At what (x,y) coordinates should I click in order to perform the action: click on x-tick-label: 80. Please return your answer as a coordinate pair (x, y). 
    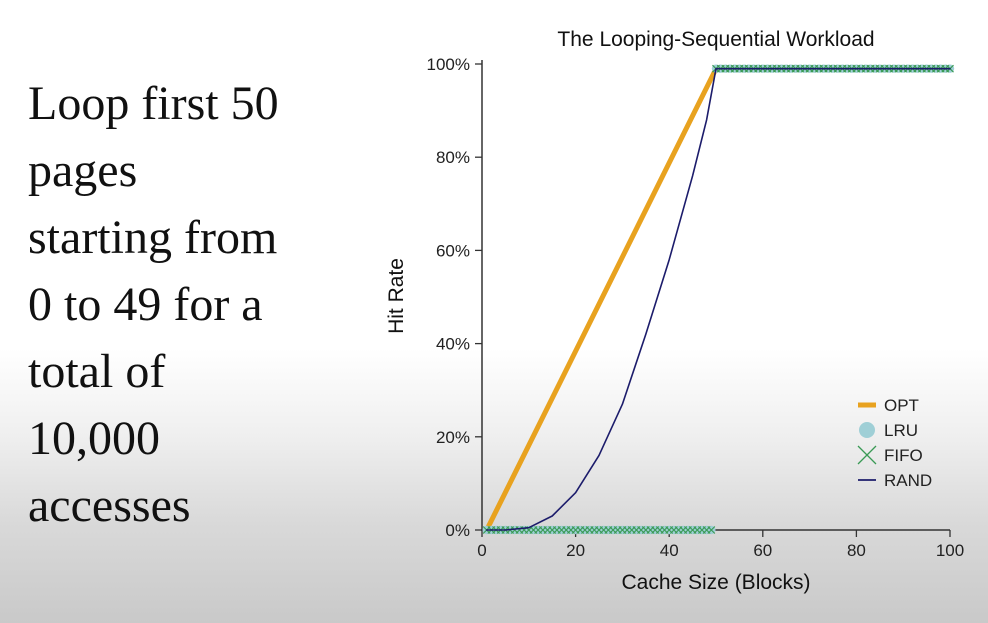
    Looking at the image, I should click on (856, 550).